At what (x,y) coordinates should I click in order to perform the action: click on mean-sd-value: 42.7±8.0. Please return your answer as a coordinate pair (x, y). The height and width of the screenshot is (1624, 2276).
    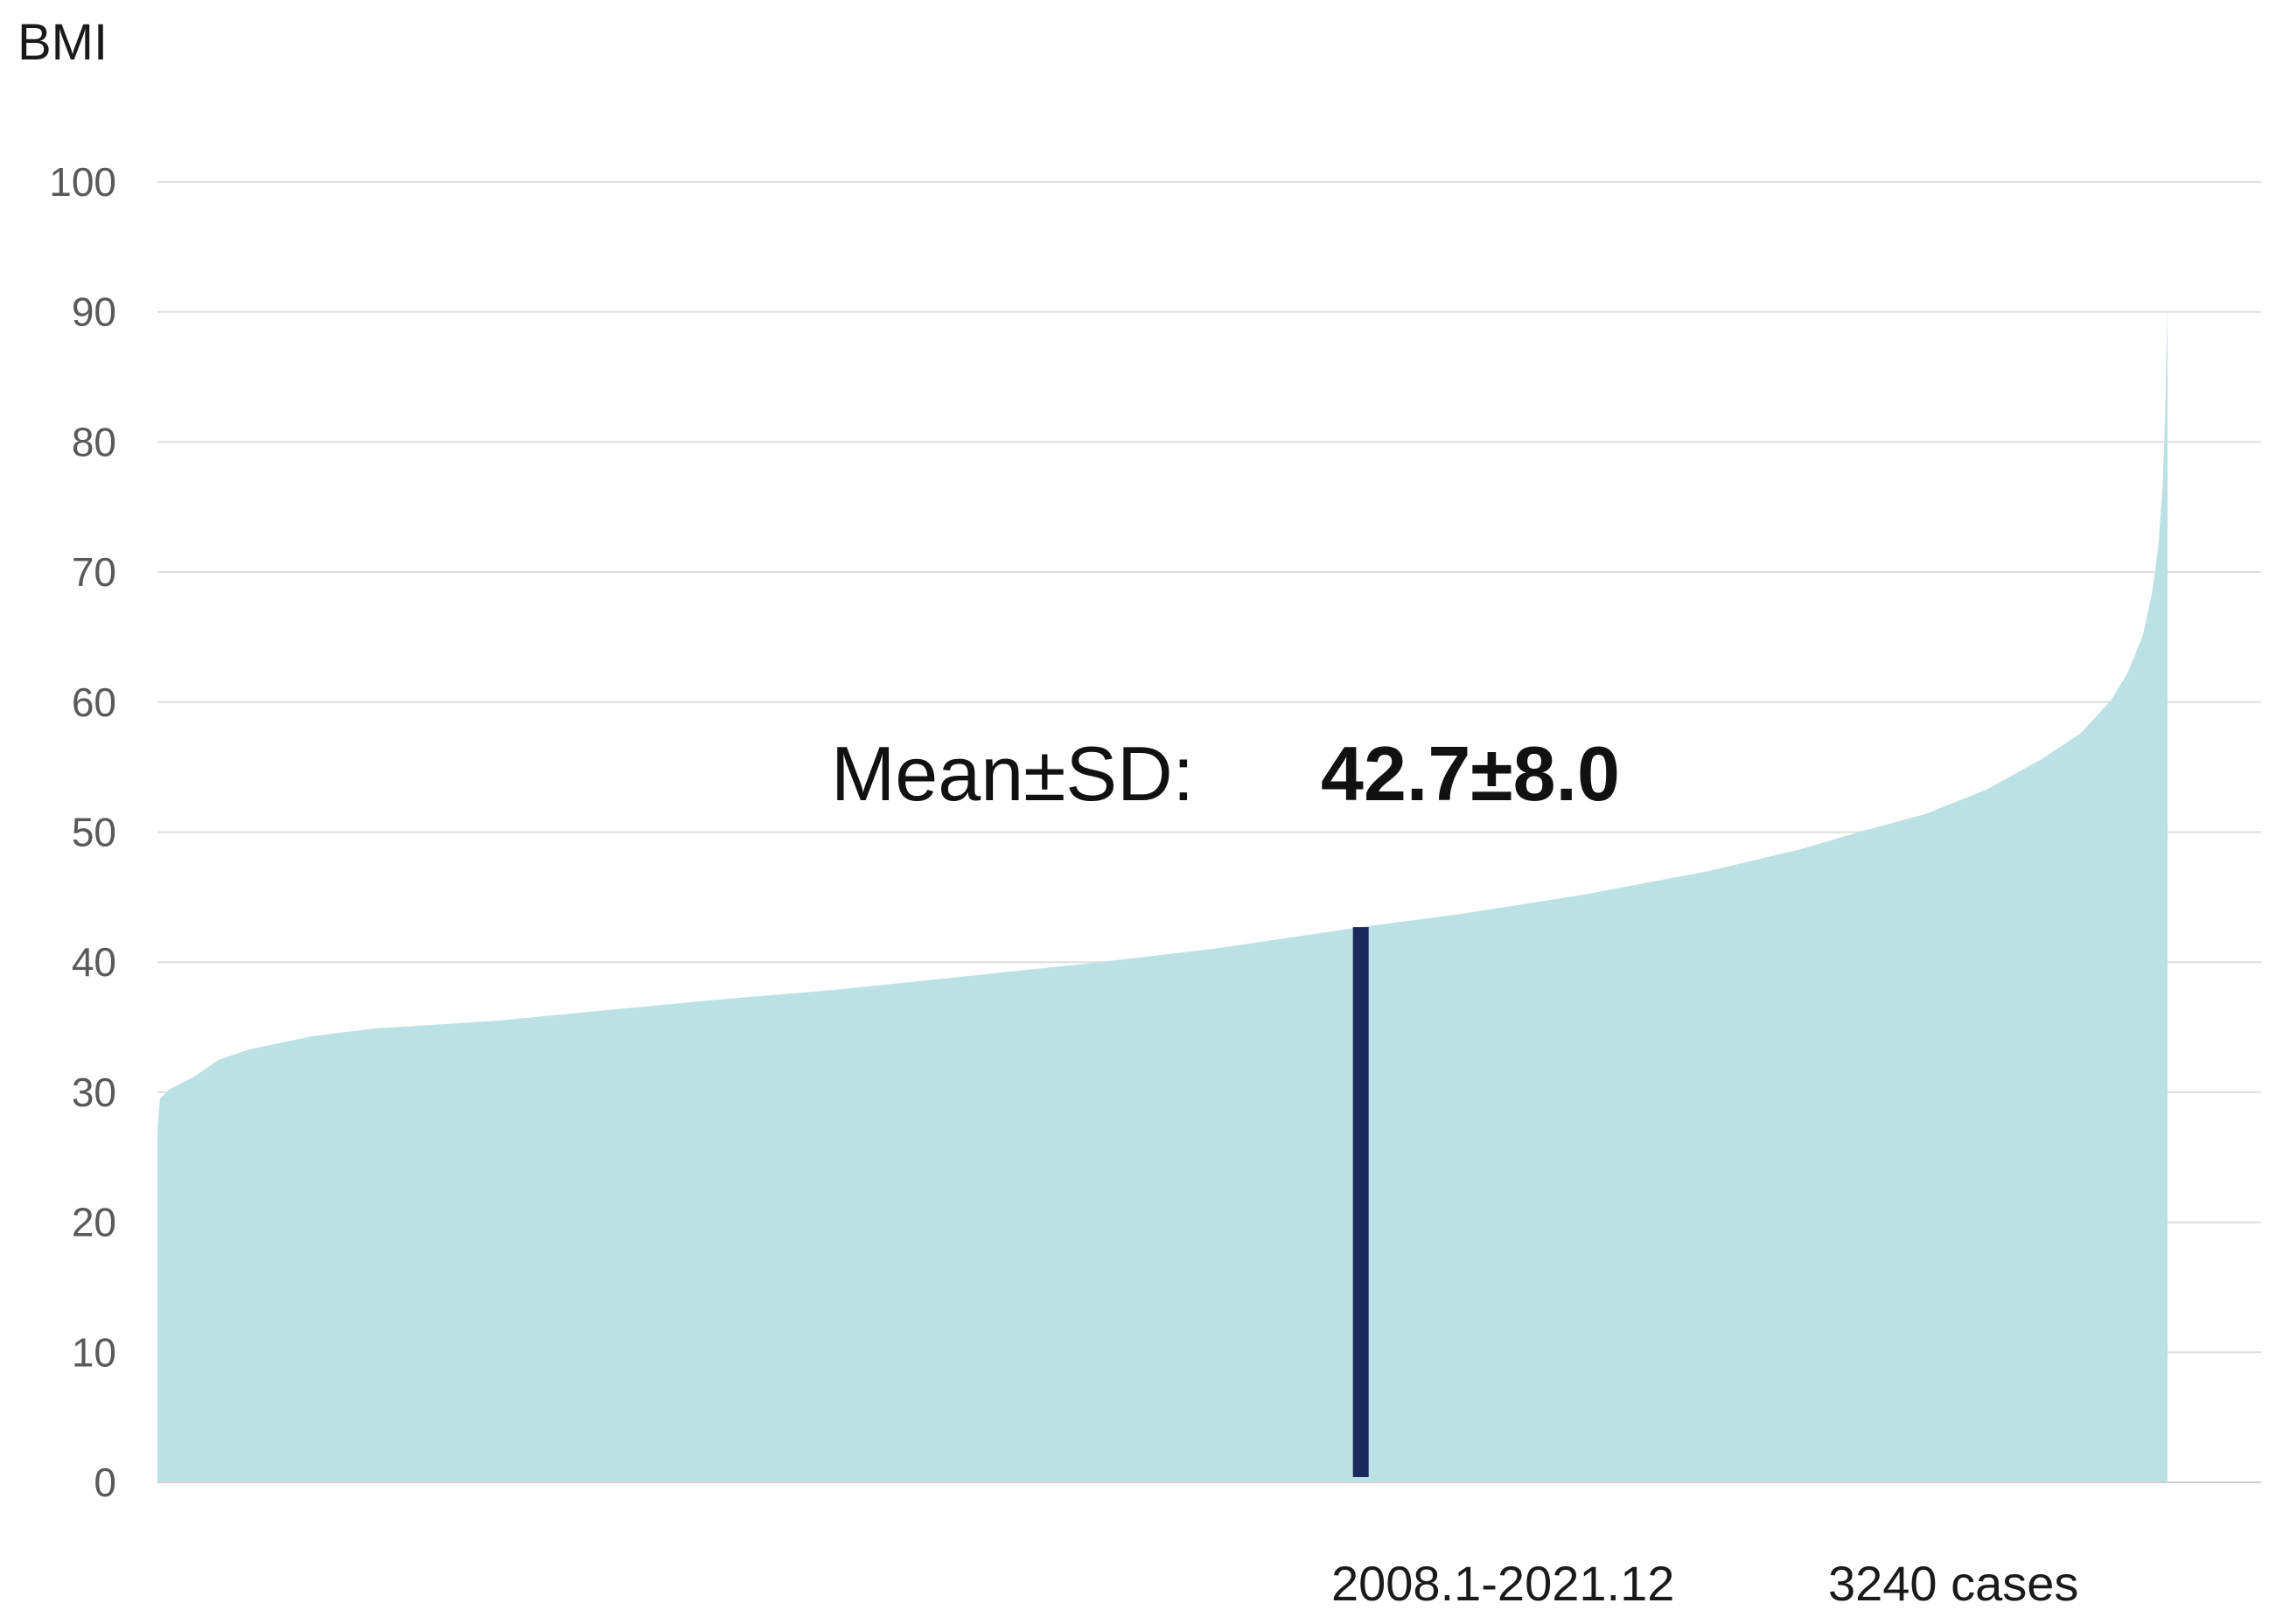
    Looking at the image, I should click on (1470, 773).